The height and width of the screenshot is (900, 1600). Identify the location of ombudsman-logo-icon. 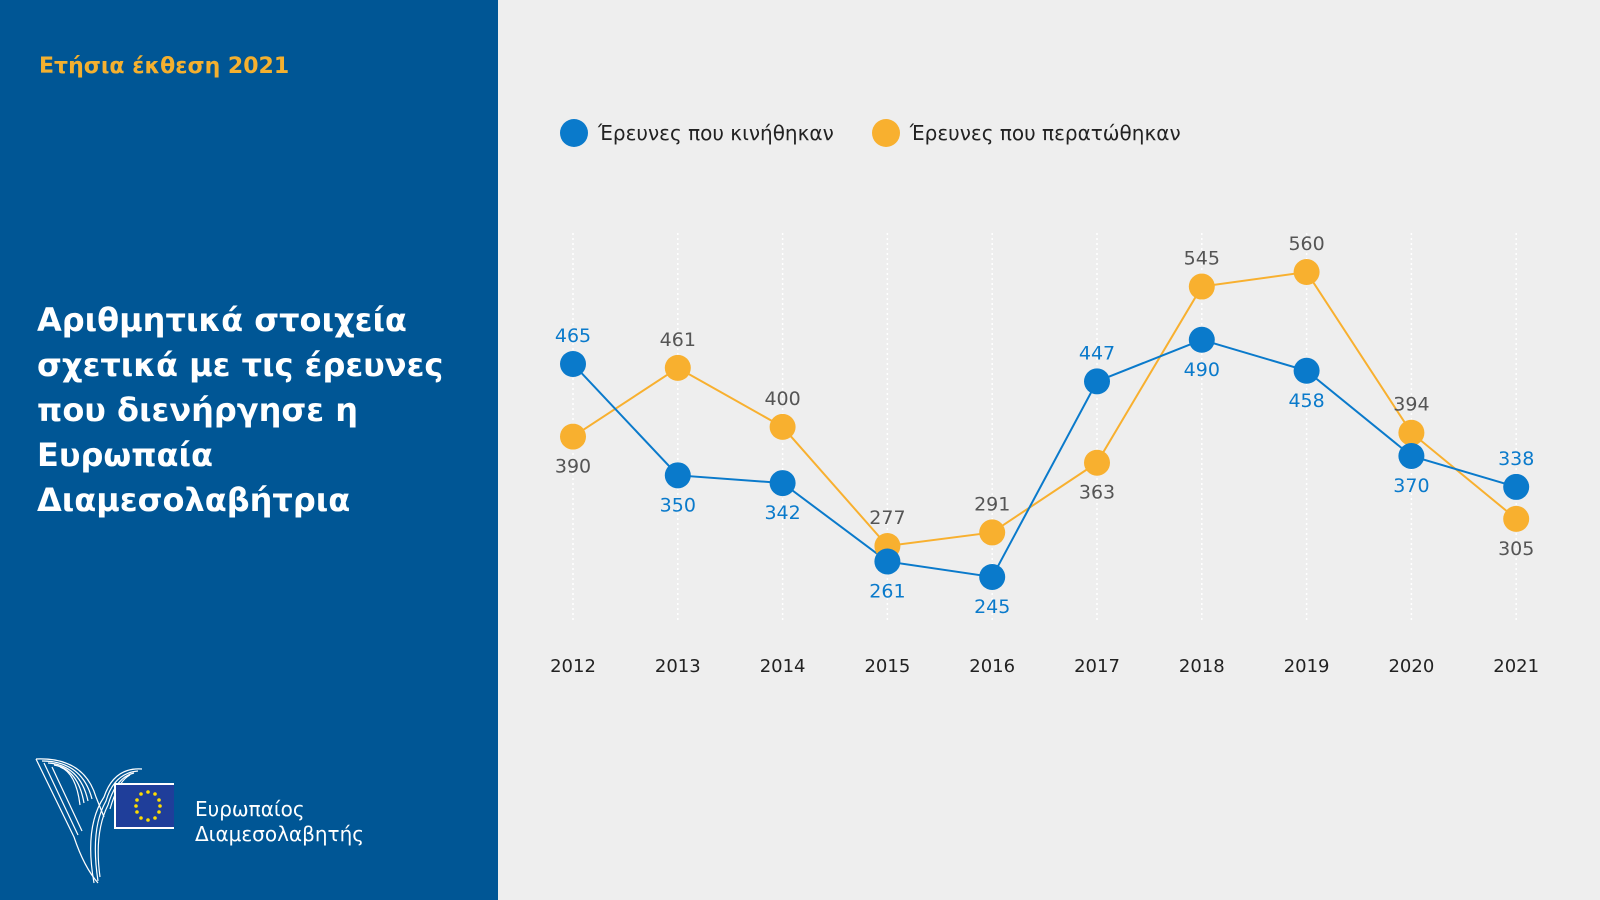
(104, 821).